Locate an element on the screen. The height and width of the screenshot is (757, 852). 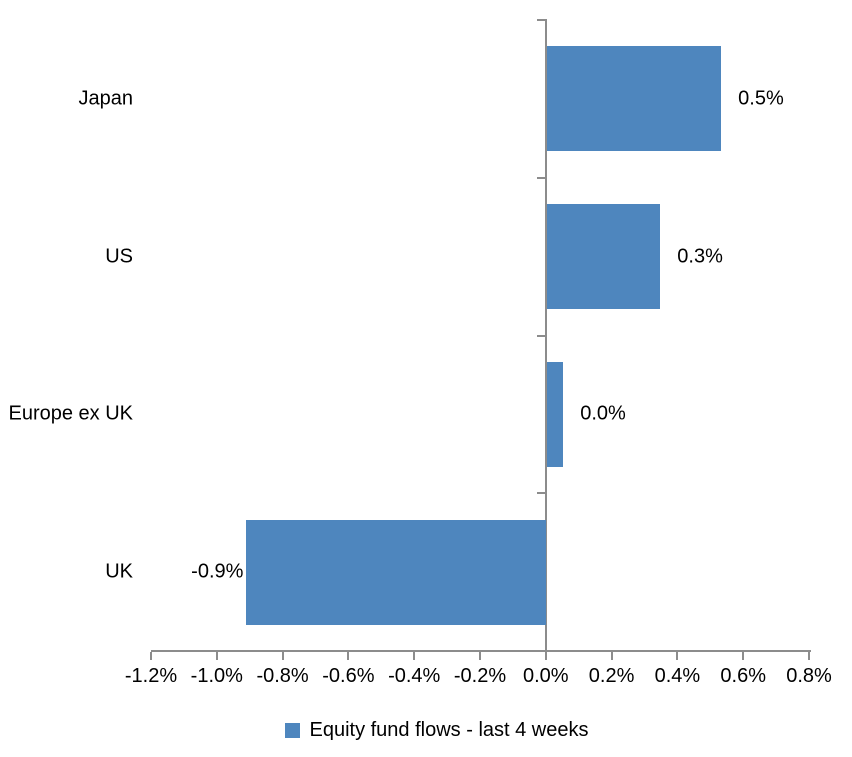
legend: Equity fund flows - last 4 weeks is located at coordinates (431, 730).